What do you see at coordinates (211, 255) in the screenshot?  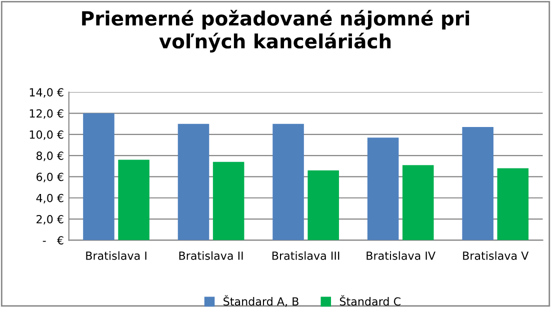 I see `x-tick-label: Bratislava II` at bounding box center [211, 255].